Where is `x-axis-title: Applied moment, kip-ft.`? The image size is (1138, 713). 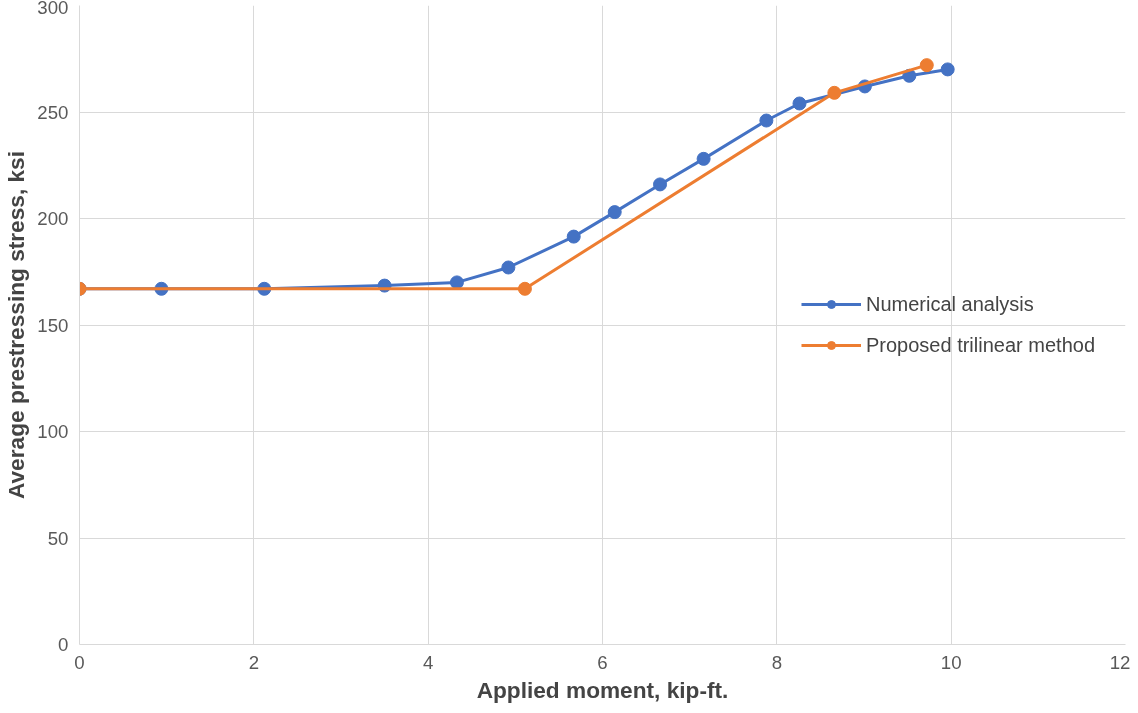 x-axis-title: Applied moment, kip-ft. is located at coordinates (602, 689).